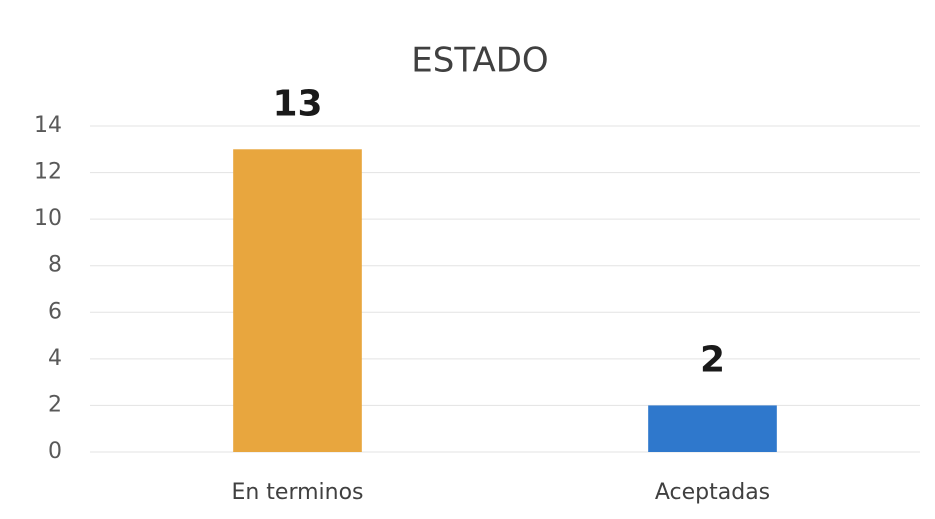 The height and width of the screenshot is (519, 935). Describe the element at coordinates (48, 172) in the screenshot. I see `y-tick-label: 12` at that location.